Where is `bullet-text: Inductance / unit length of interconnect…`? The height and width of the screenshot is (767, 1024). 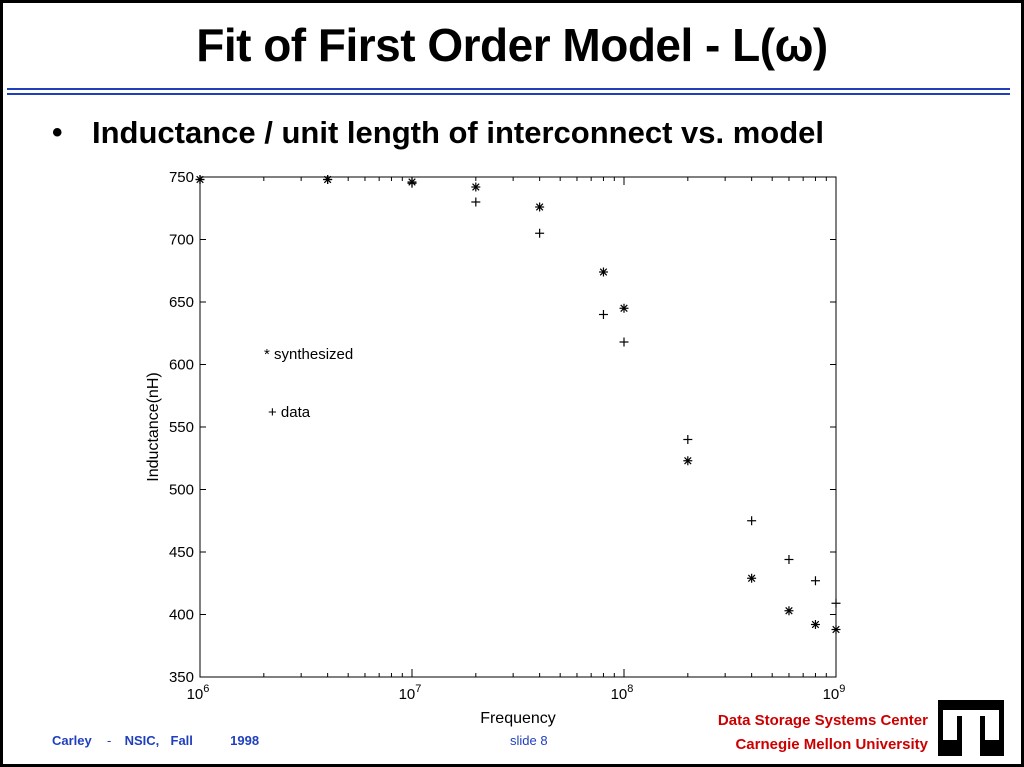
bullet-text: Inductance / unit length of interconnect… is located at coordinates (458, 132).